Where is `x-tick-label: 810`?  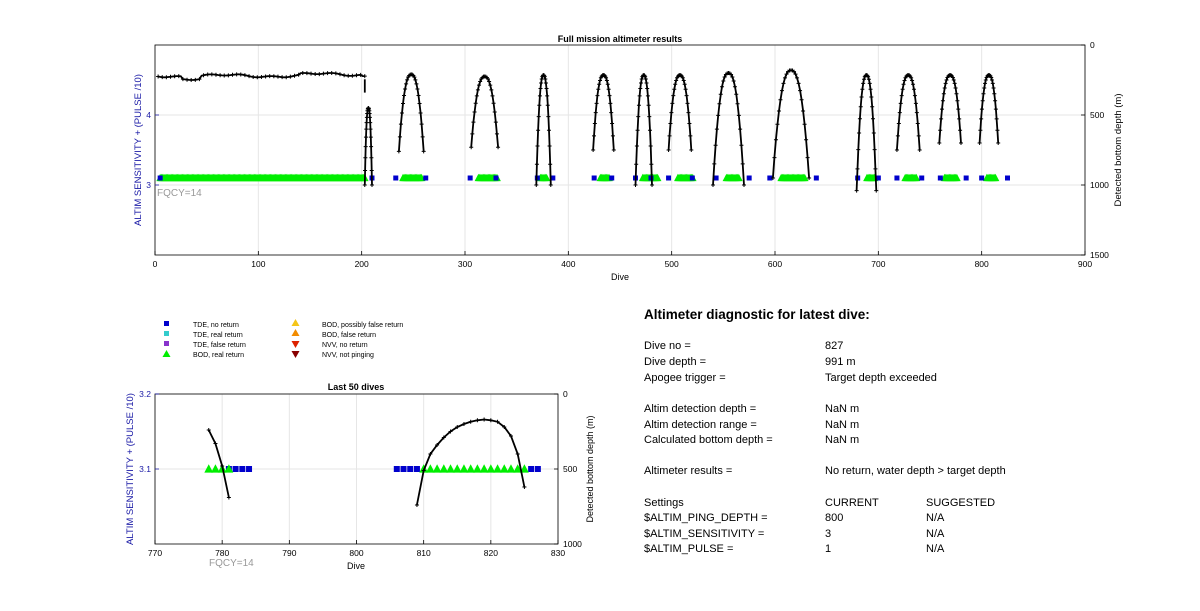
x-tick-label: 810 is located at coordinates (424, 553).